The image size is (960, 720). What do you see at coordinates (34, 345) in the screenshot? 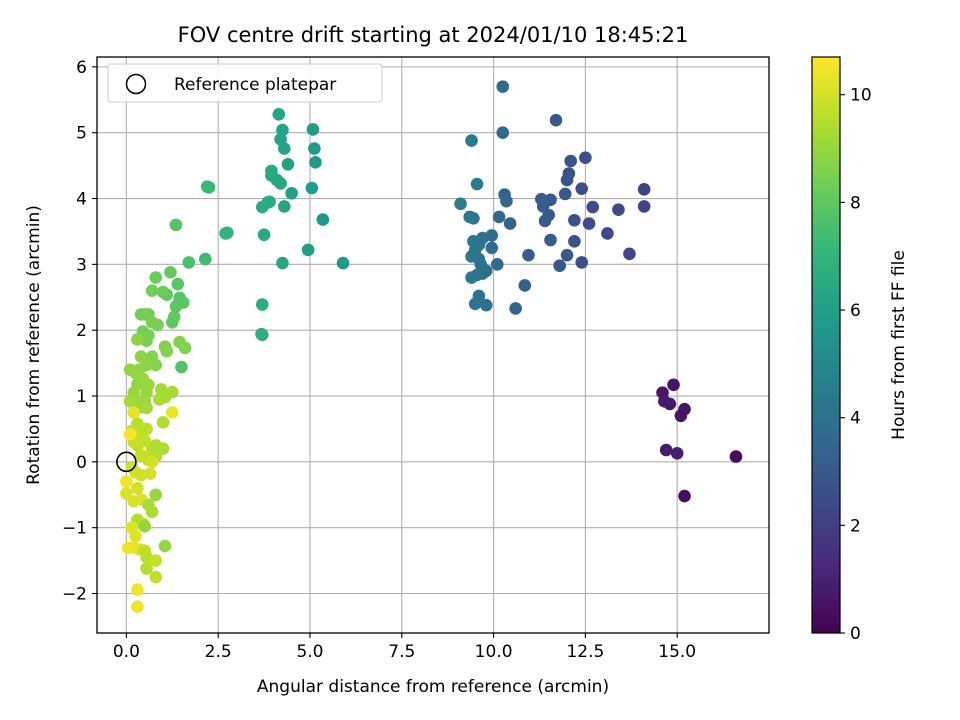
I see `y-axis-label: Rotation from reference (arcmin)` at bounding box center [34, 345].